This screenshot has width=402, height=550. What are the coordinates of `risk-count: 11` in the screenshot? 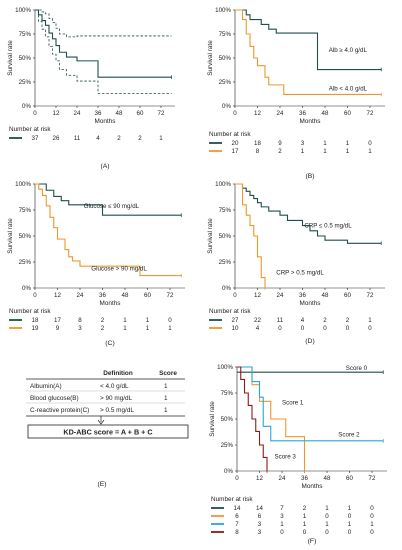 It's located at (280, 320).